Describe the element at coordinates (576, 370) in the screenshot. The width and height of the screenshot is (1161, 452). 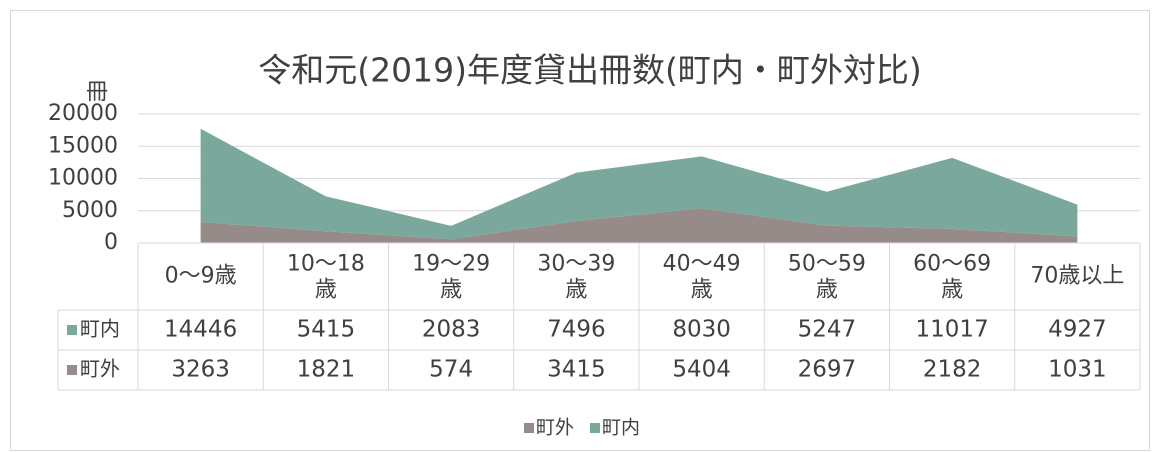
I see `table-cell: 3415` at that location.